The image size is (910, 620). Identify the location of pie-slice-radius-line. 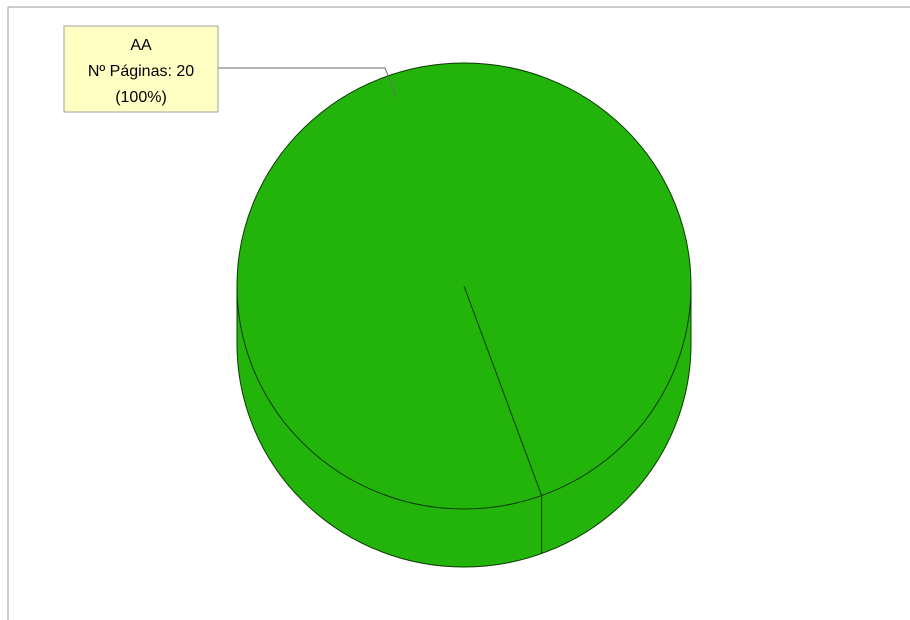
(503, 390).